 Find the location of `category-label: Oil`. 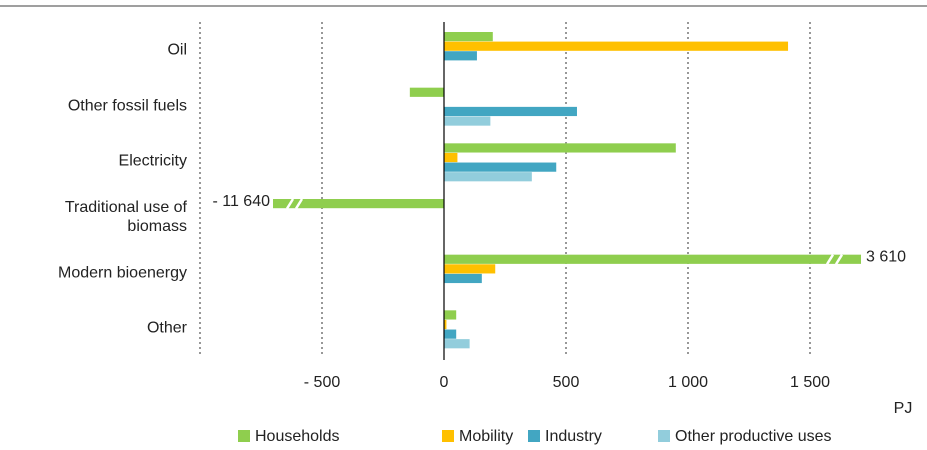

category-label: Oil is located at coordinates (177, 50).